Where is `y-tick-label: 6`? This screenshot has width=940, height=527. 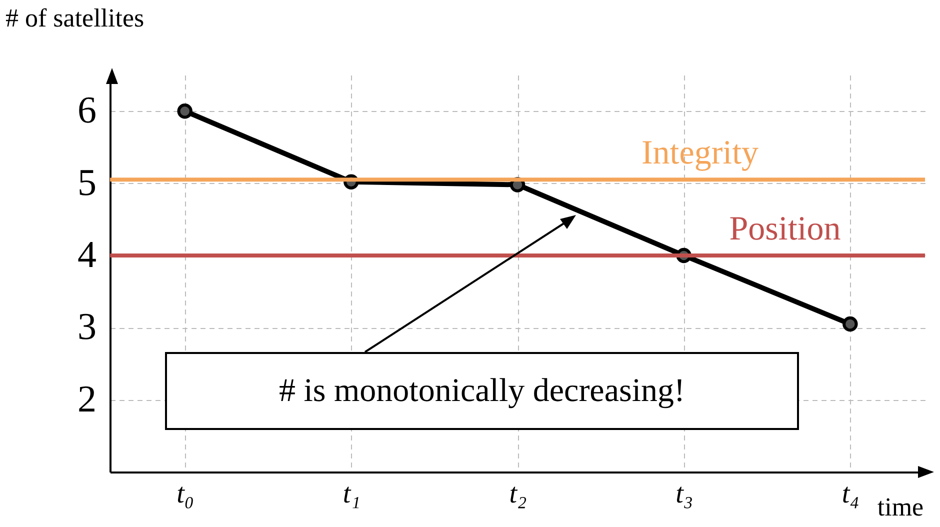
y-tick-label: 6 is located at coordinates (87, 111).